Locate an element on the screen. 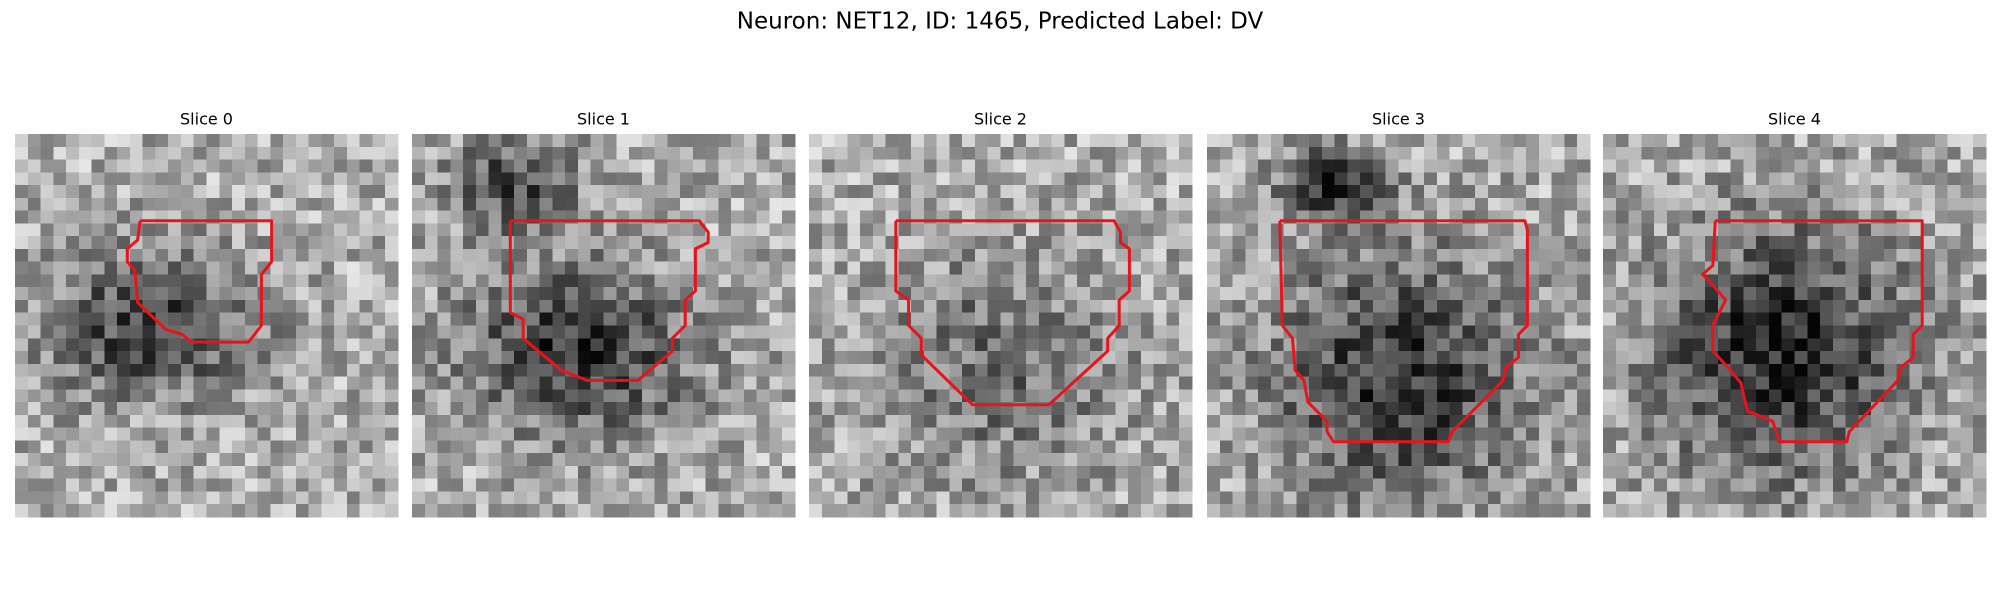 The image size is (2000, 600). panel-title: Slice 4 is located at coordinates (1794, 119).